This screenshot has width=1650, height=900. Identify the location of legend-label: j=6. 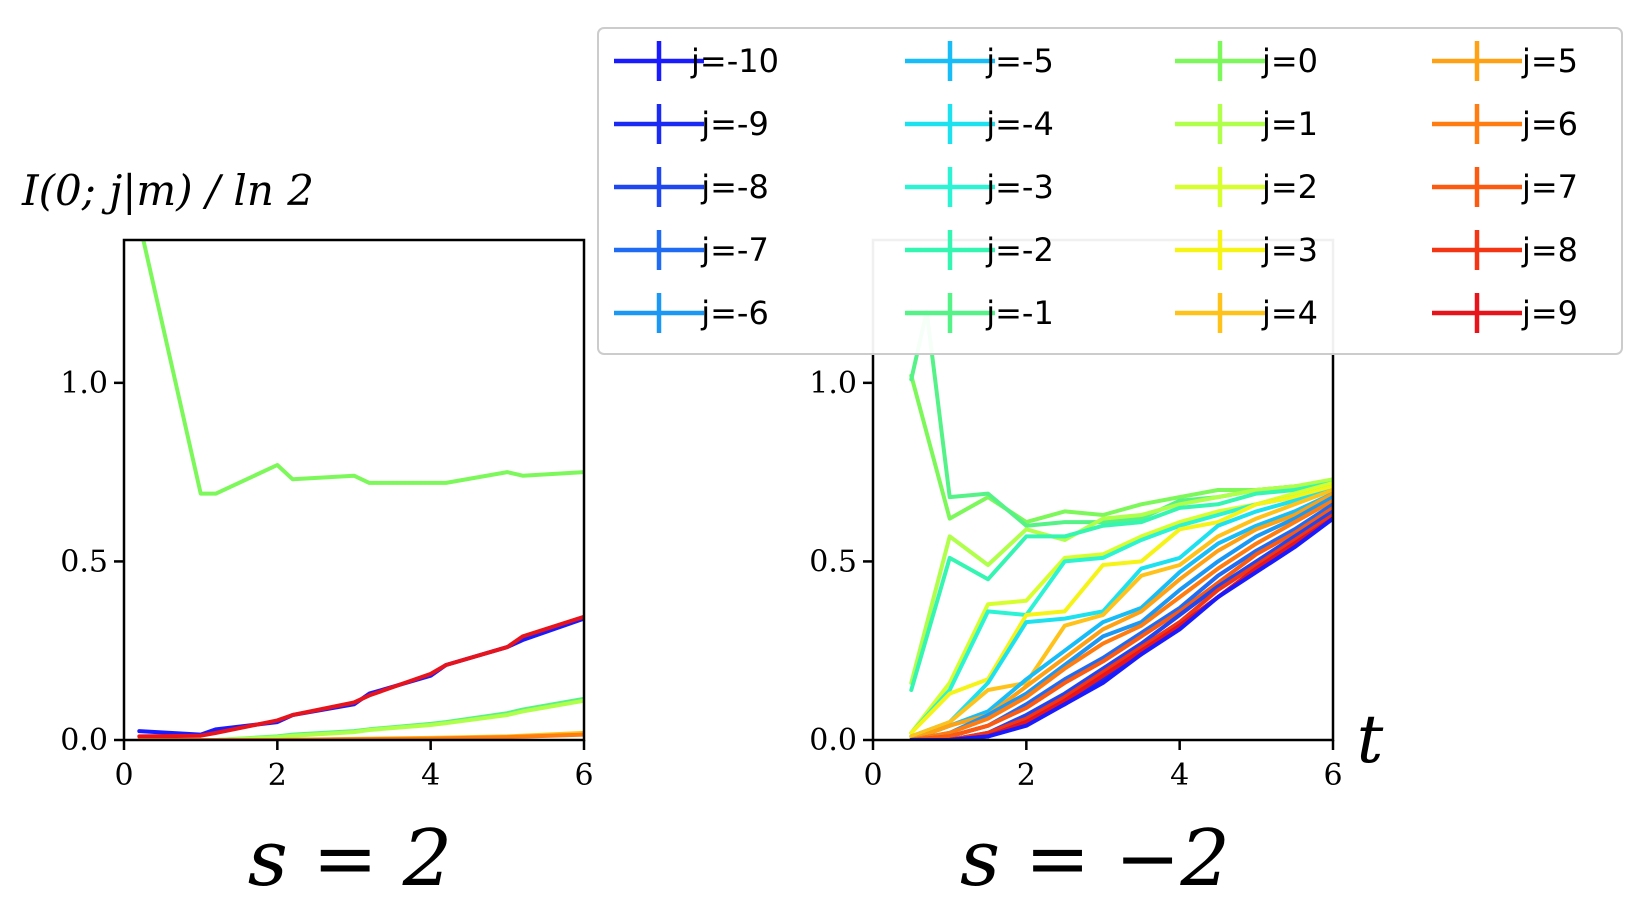
(1549, 124).